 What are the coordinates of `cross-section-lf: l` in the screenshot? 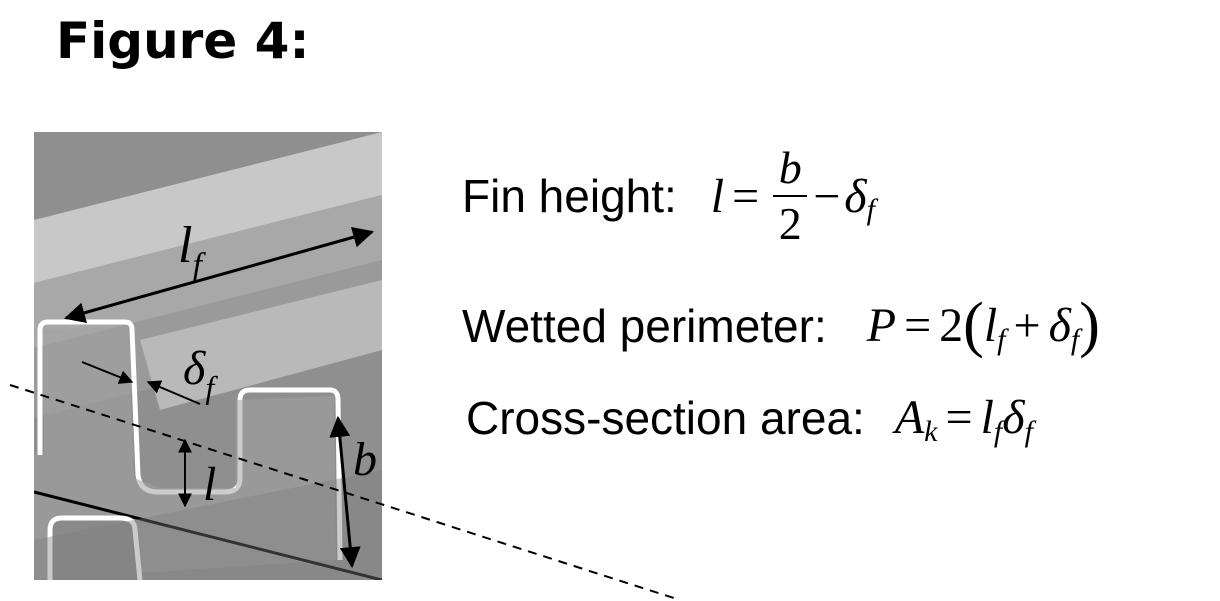 It's located at (987, 417).